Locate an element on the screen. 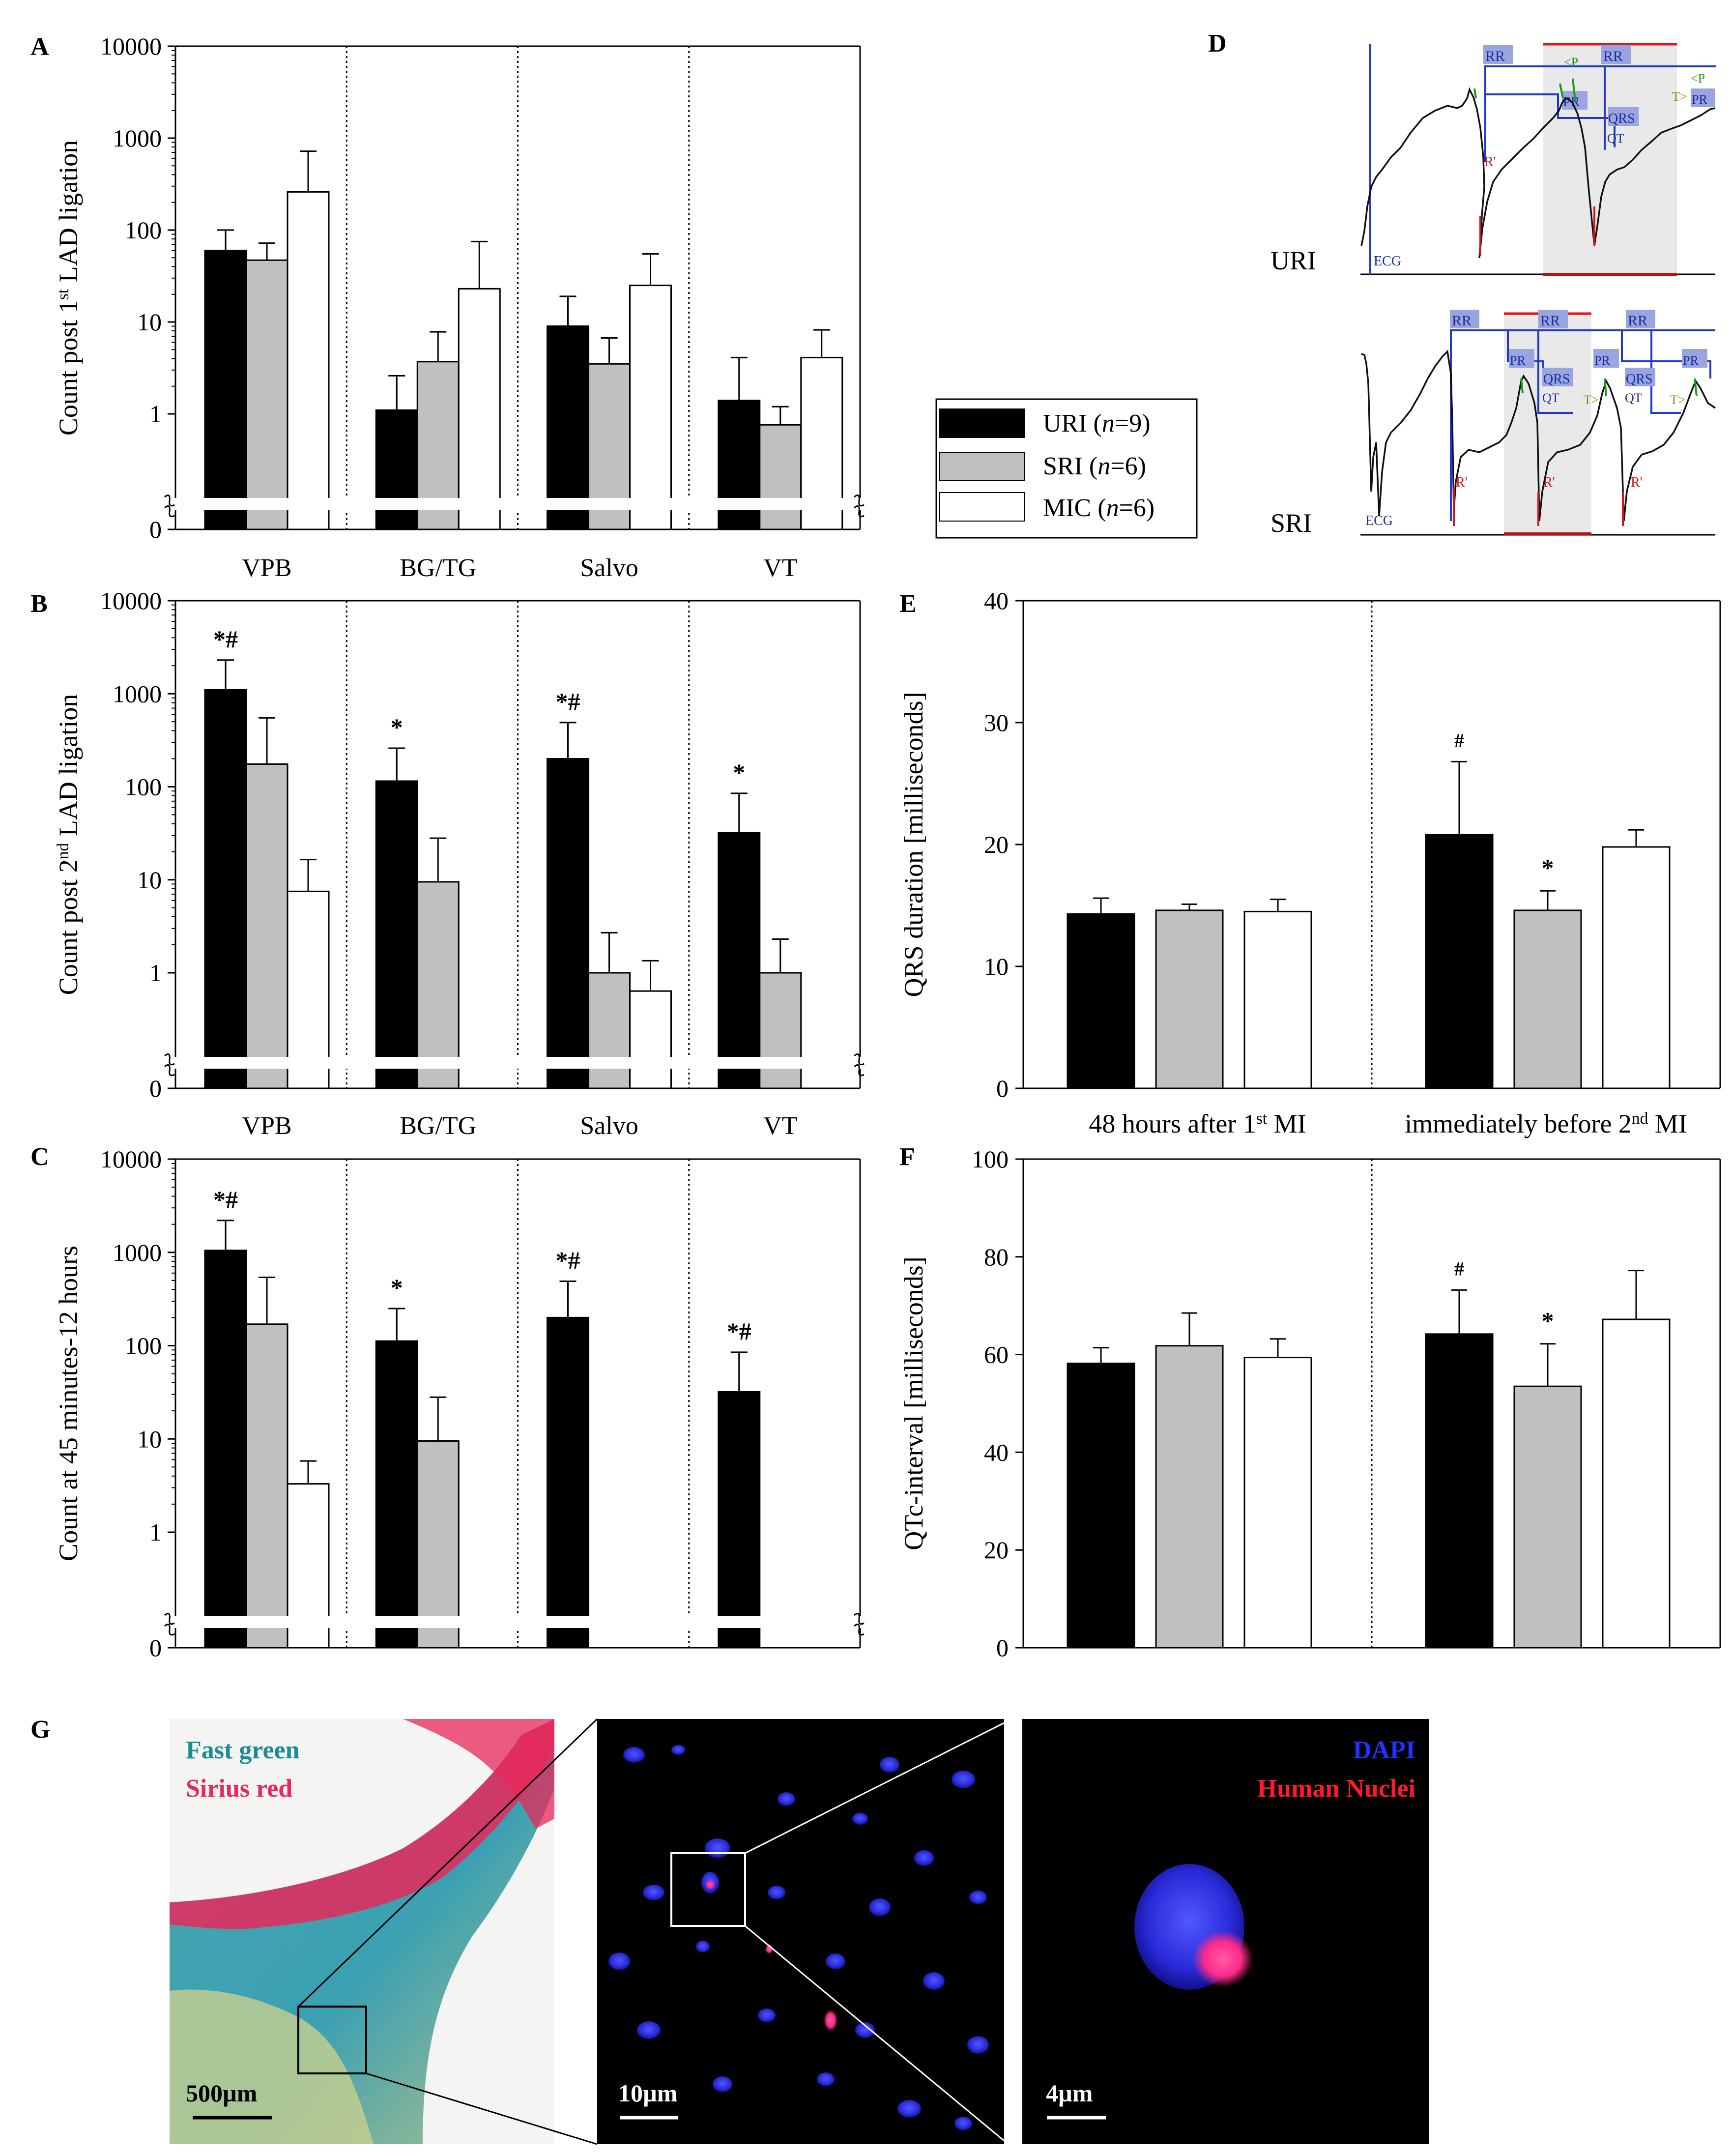  legend-label-uri: URI (n=9) is located at coordinates (1097, 423).